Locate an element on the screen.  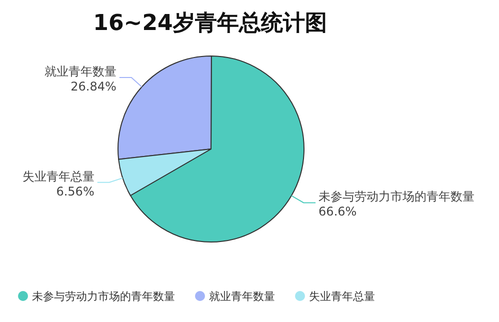
data-label: 6.56% is located at coordinates (75, 191).